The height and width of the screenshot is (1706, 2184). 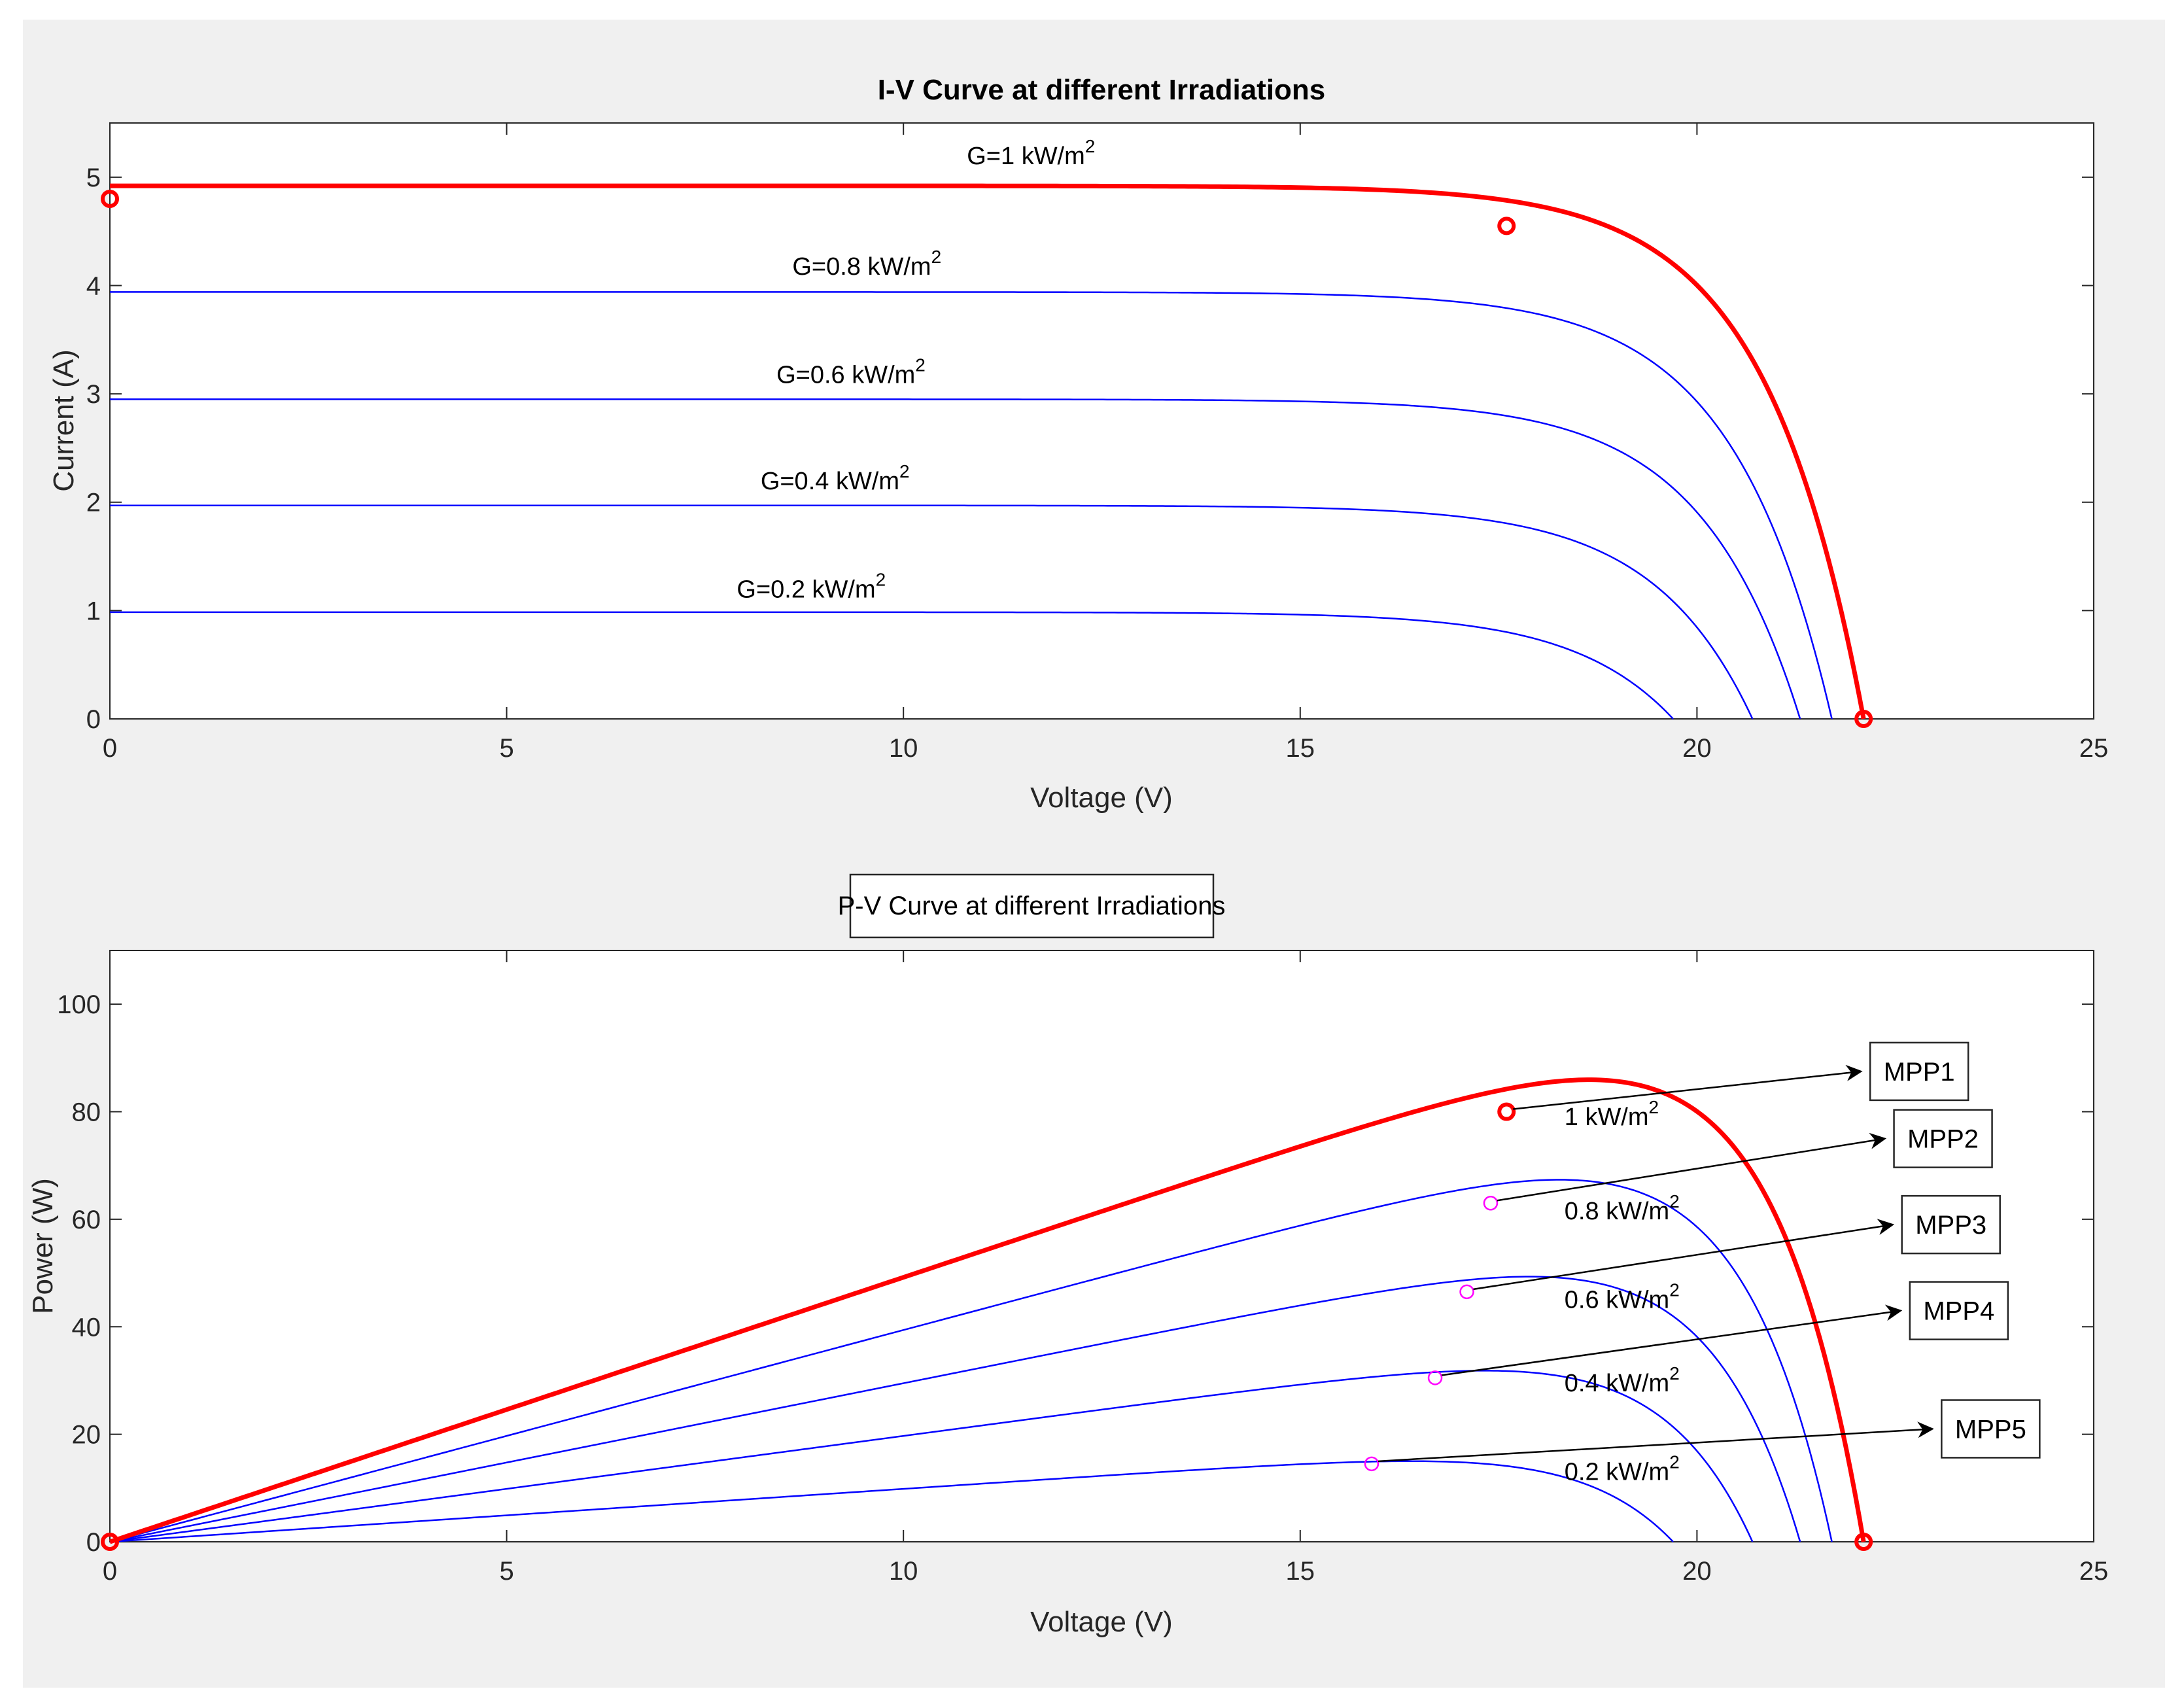 I want to click on pv-mpp-label: MPP3, so click(x=1950, y=1226).